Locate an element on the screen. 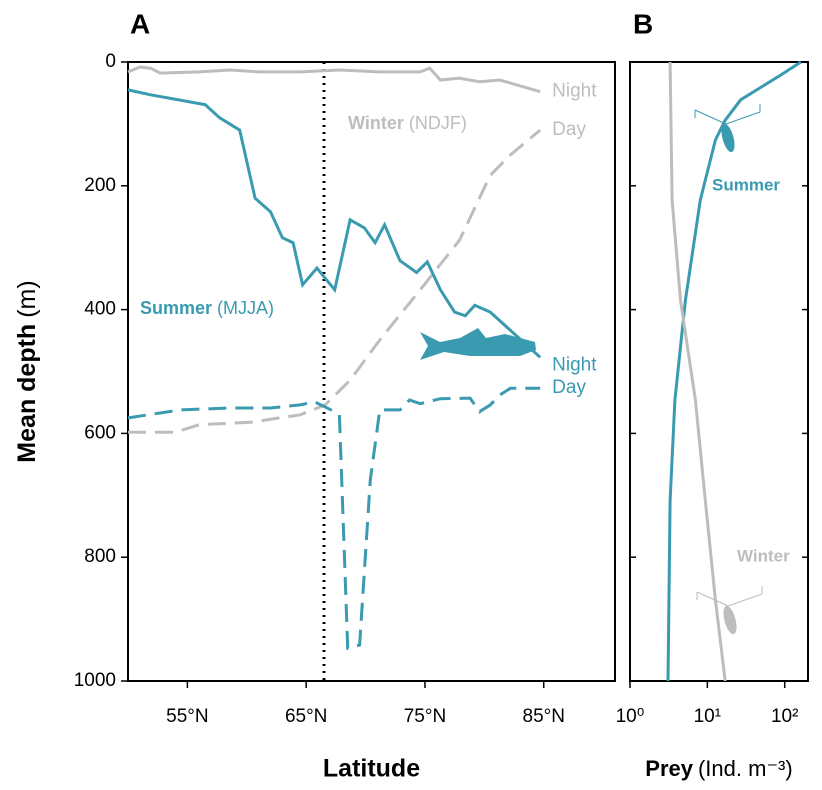  y-axis-title: Mean depth (m) is located at coordinates (27, 371).